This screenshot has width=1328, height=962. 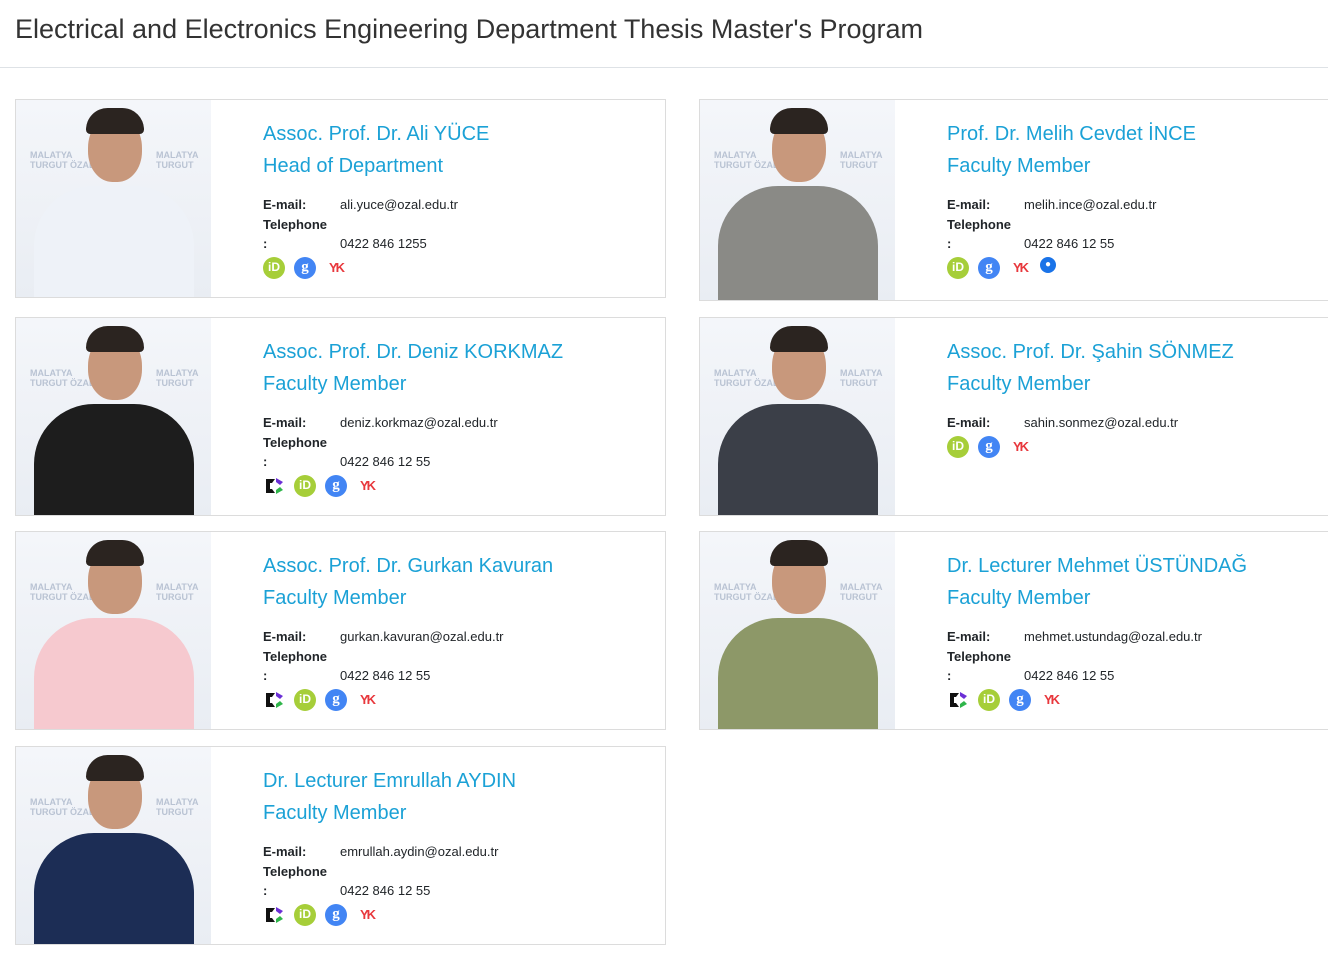 What do you see at coordinates (419, 422) in the screenshot?
I see `email-value: deniz.korkmaz@ozal.edu.tr` at bounding box center [419, 422].